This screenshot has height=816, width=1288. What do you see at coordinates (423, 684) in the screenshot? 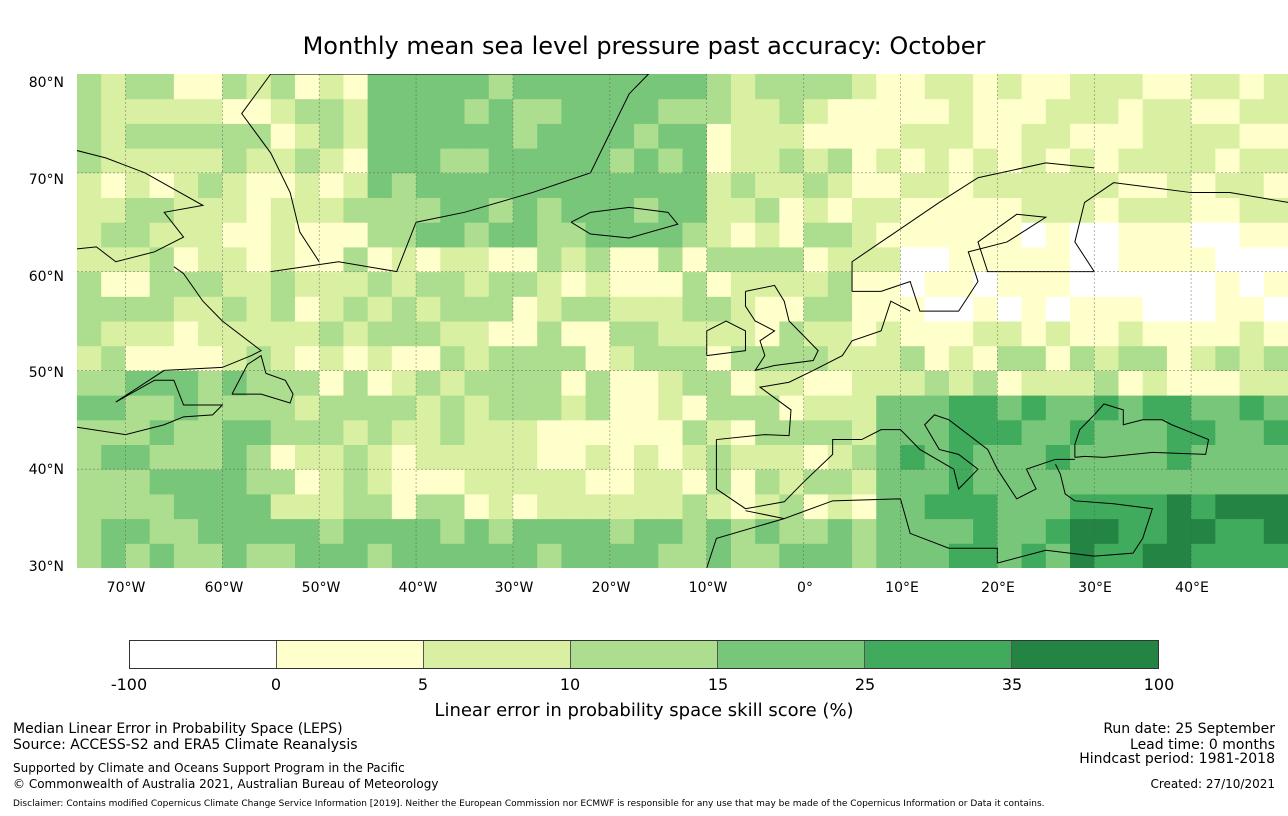
I see `colorbar-tick: 5` at bounding box center [423, 684].